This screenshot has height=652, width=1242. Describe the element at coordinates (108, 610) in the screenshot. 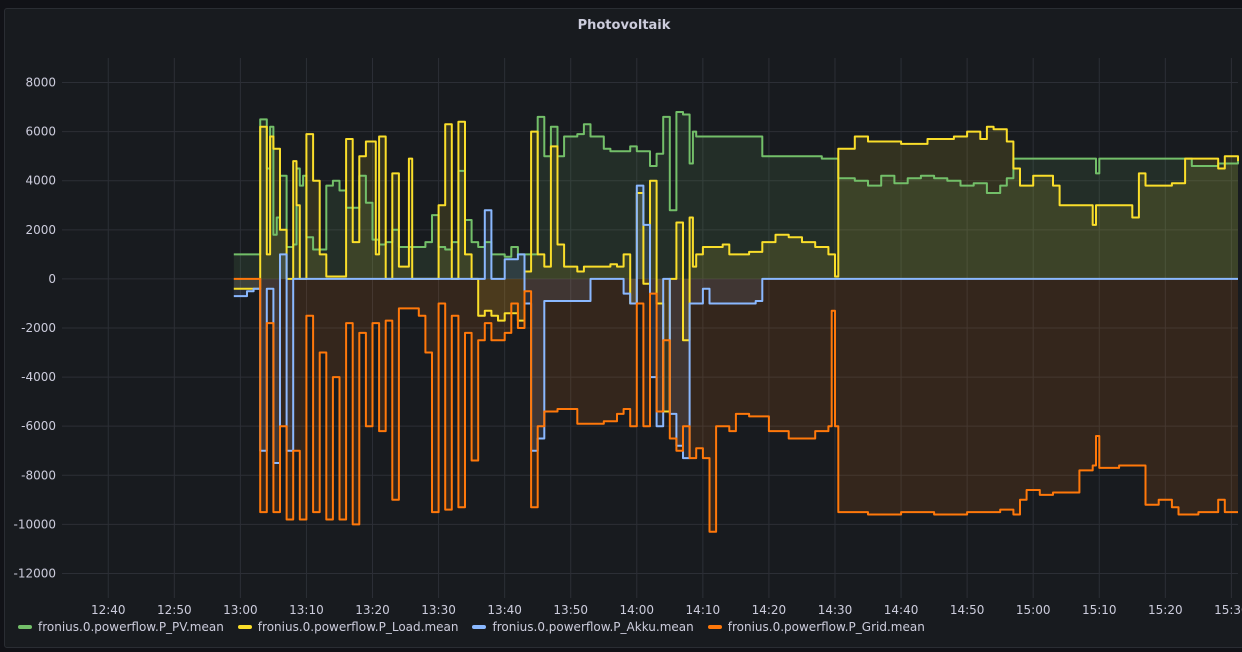

I see `x-tick-label: 12:40` at that location.